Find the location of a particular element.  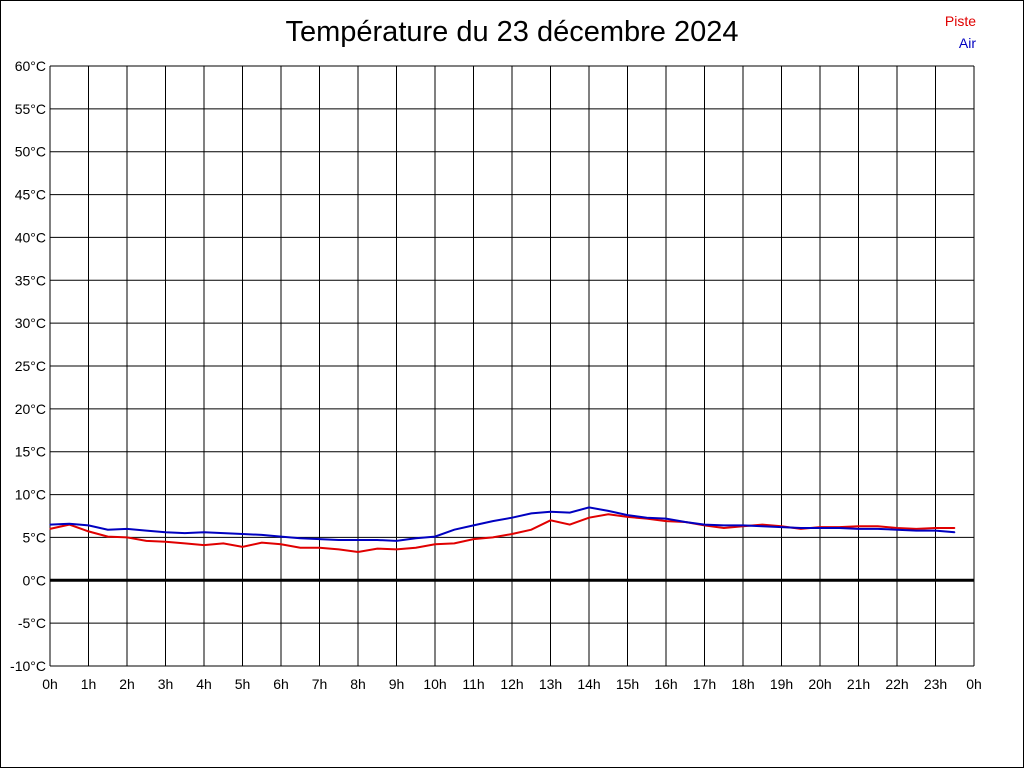

x-tick-label: 21h is located at coordinates (858, 684).